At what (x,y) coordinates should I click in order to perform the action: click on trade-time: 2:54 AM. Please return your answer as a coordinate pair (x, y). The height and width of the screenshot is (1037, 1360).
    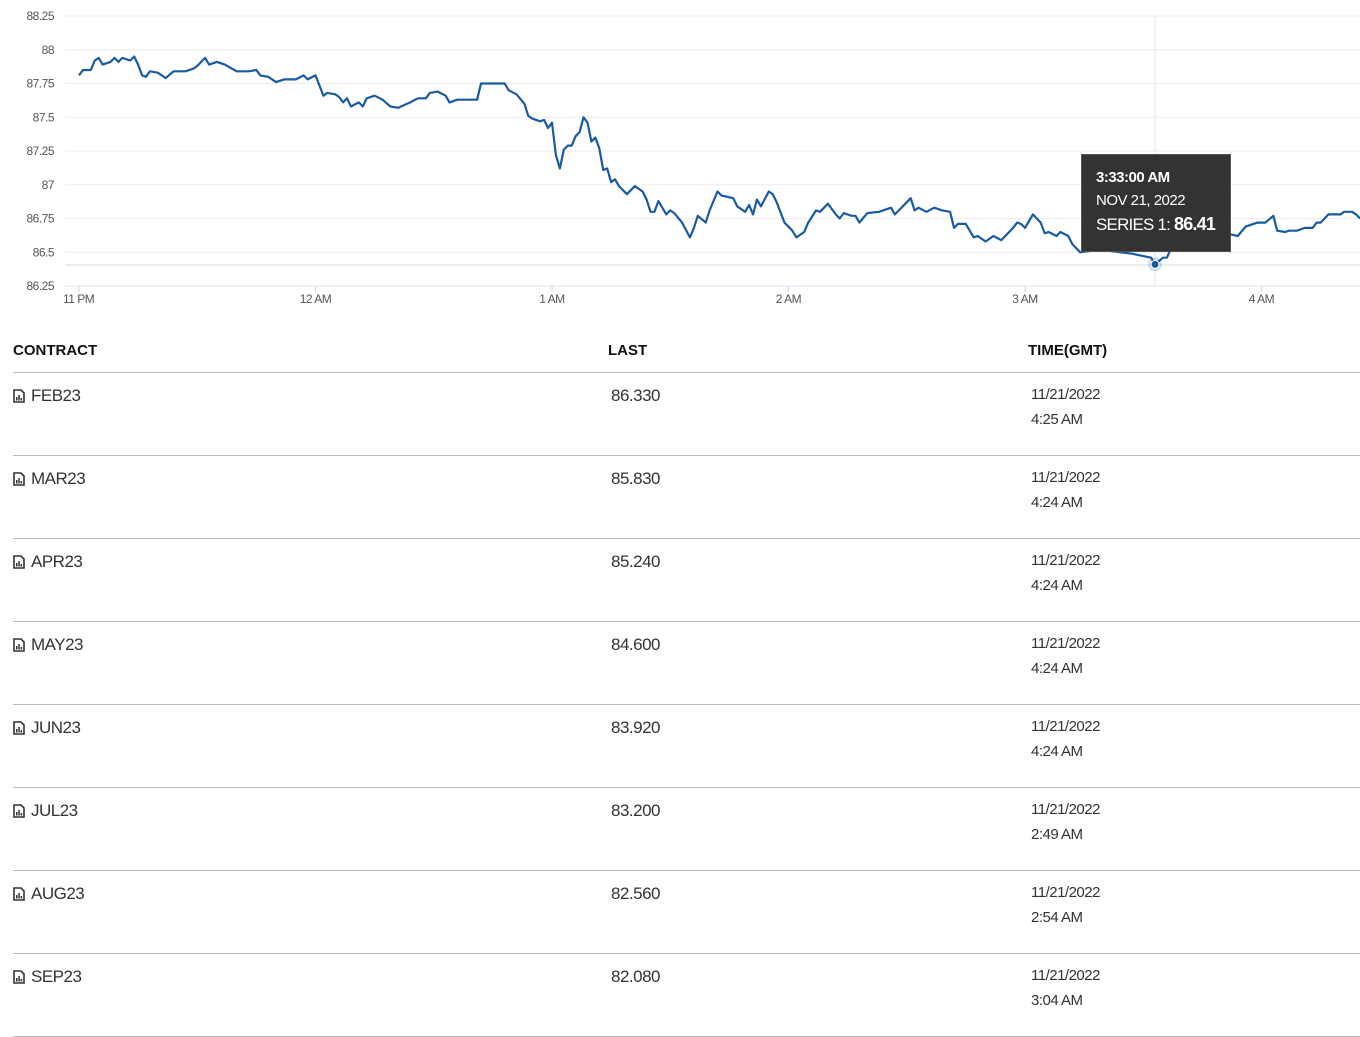
    Looking at the image, I should click on (1057, 917).